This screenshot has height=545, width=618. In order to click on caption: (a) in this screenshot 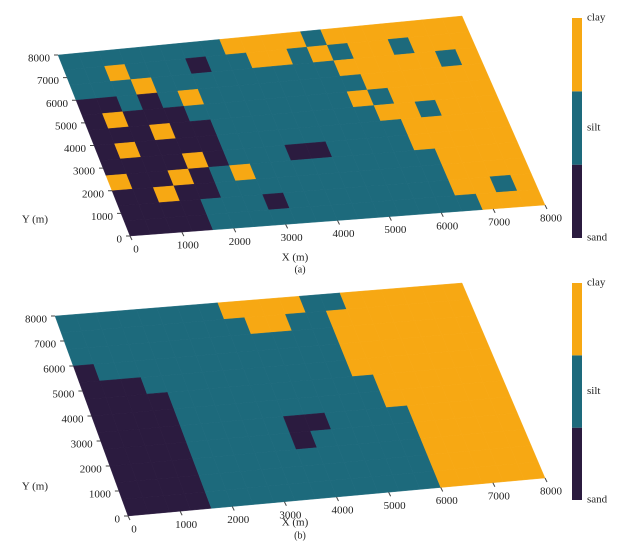, I will do `click(299, 269)`.